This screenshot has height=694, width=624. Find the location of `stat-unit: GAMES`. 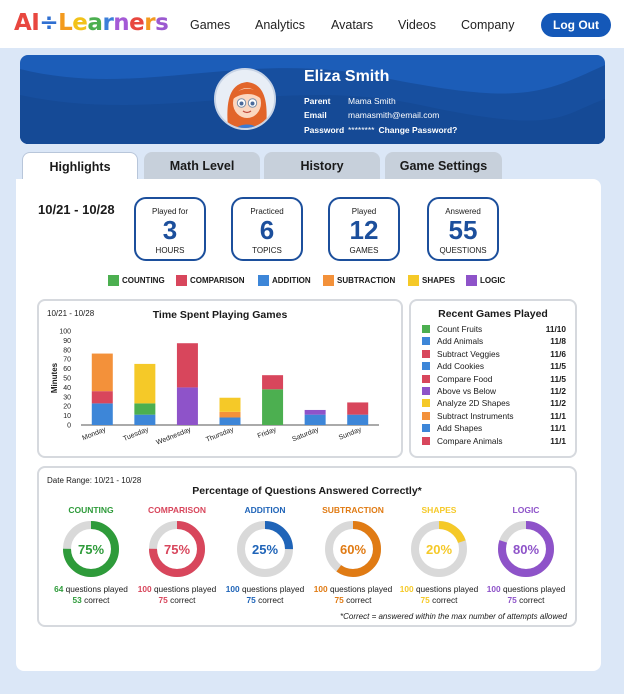

stat-unit: GAMES is located at coordinates (364, 250).